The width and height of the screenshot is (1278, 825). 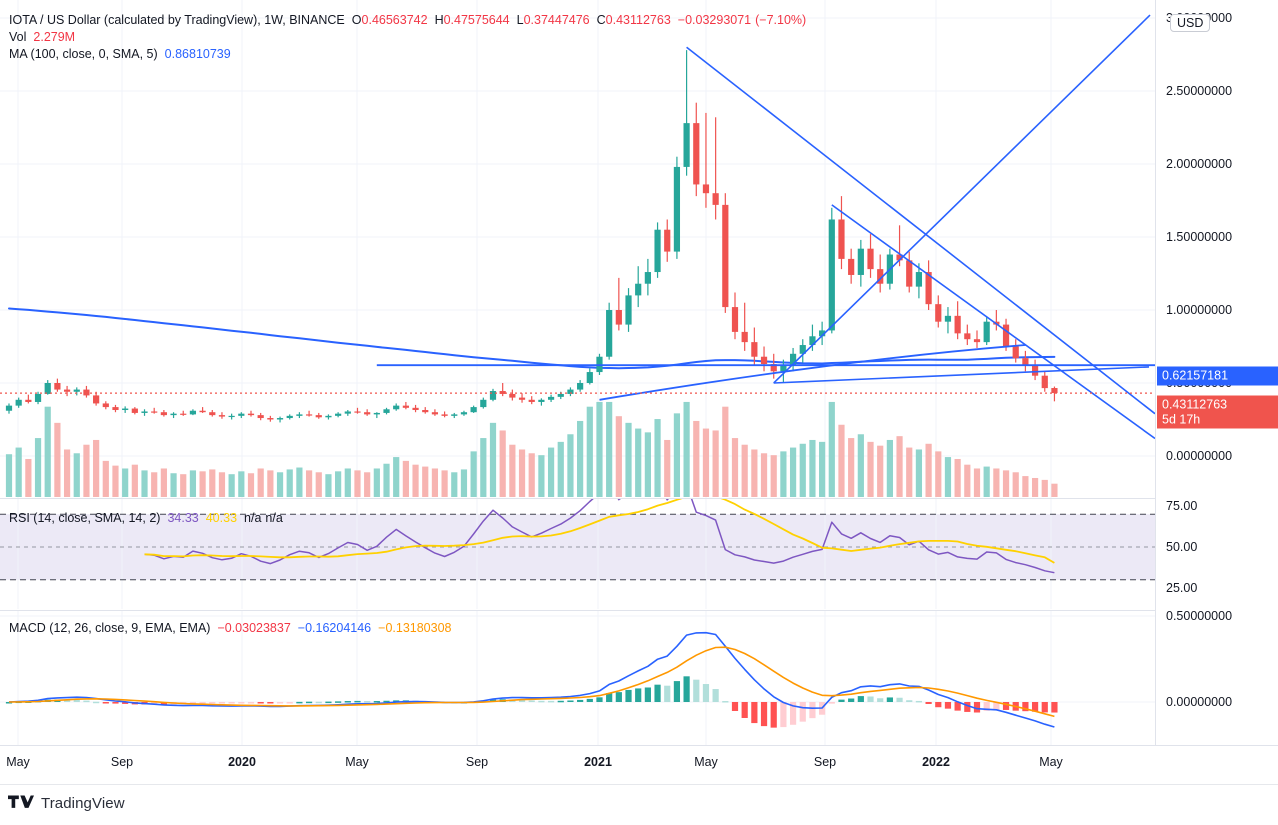 What do you see at coordinates (531, 449) in the screenshot?
I see `volume-series` at bounding box center [531, 449].